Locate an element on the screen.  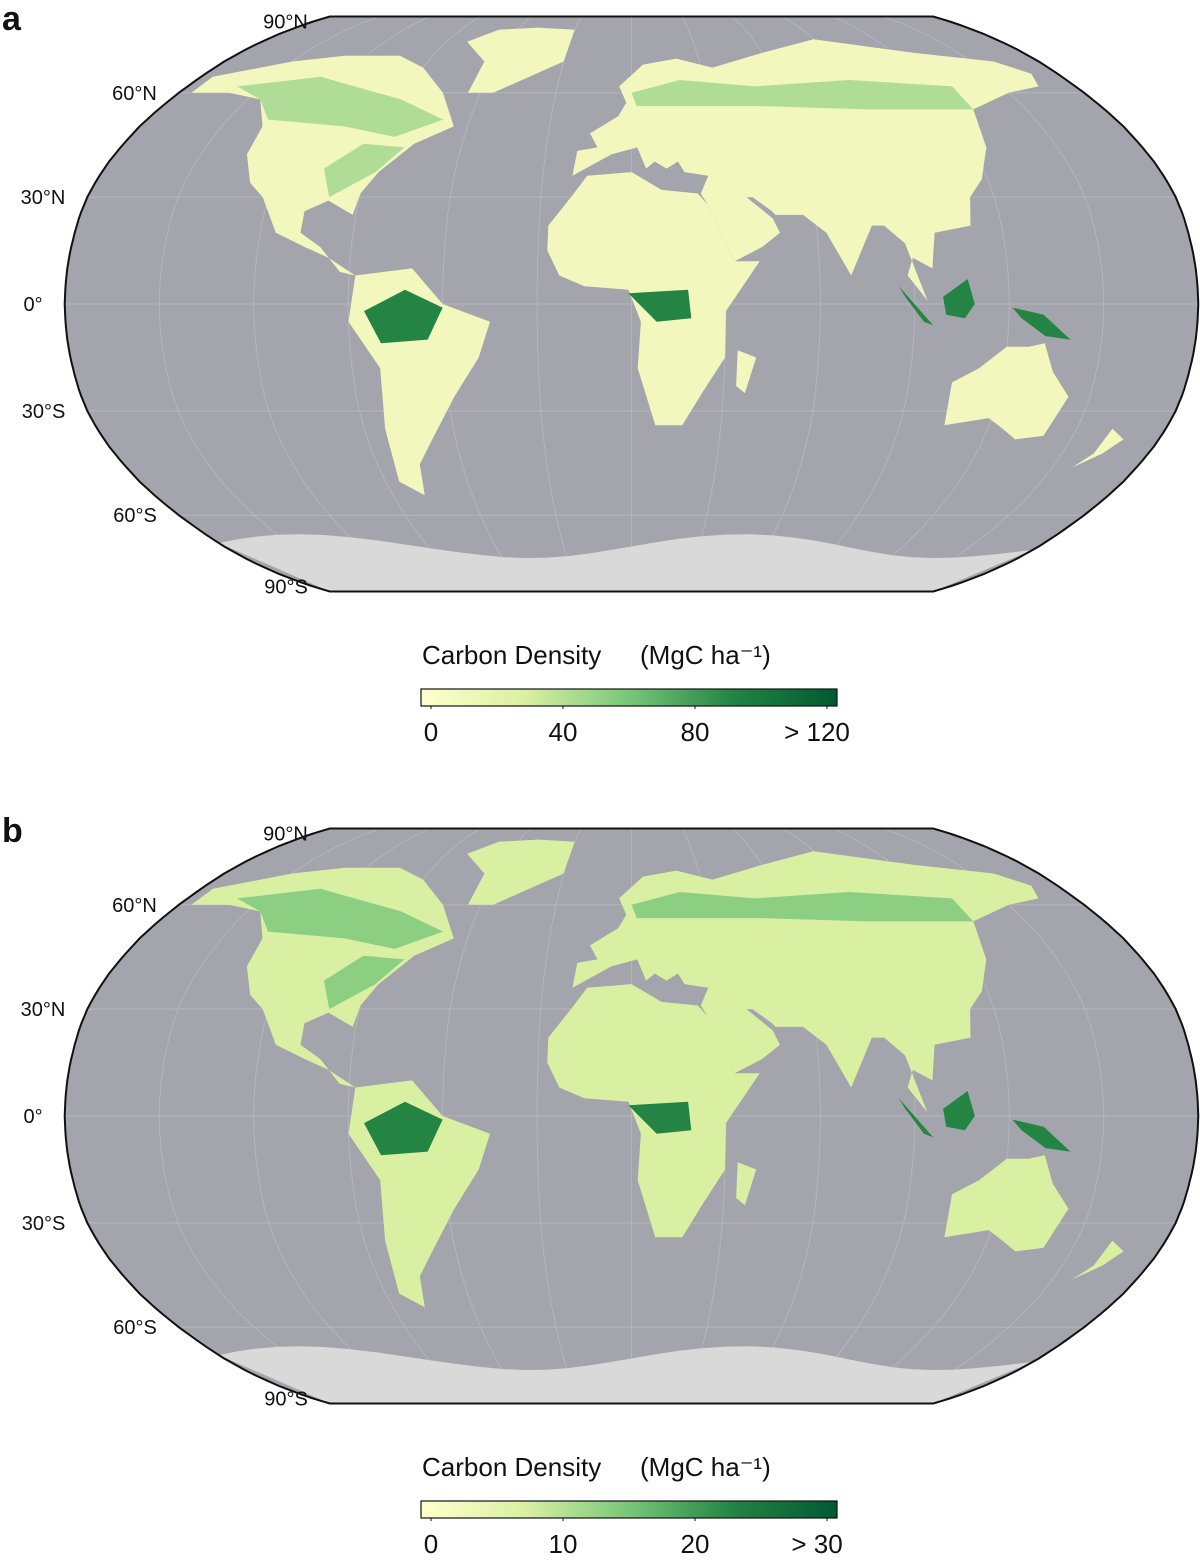
tick-label: > 120 is located at coordinates (817, 732).